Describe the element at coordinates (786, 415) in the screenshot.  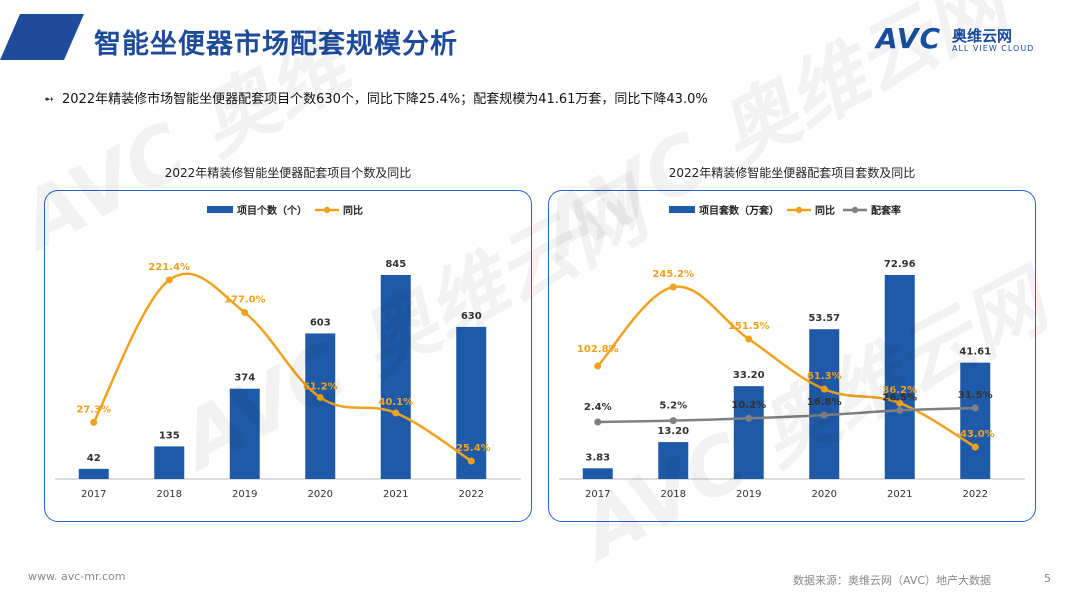
I see `chart2-line-ratio` at that location.